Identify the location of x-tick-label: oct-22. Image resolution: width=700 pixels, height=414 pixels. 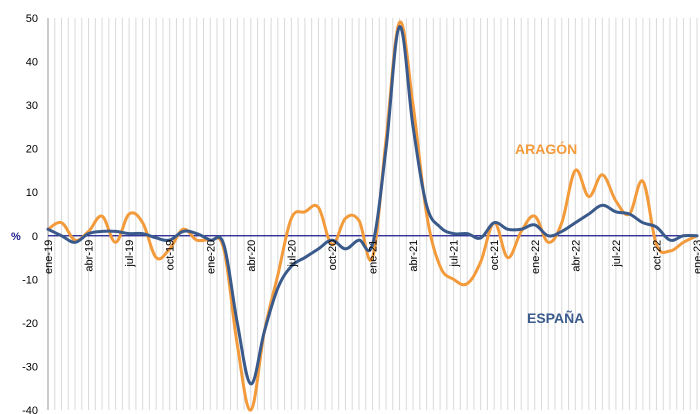
(657, 255).